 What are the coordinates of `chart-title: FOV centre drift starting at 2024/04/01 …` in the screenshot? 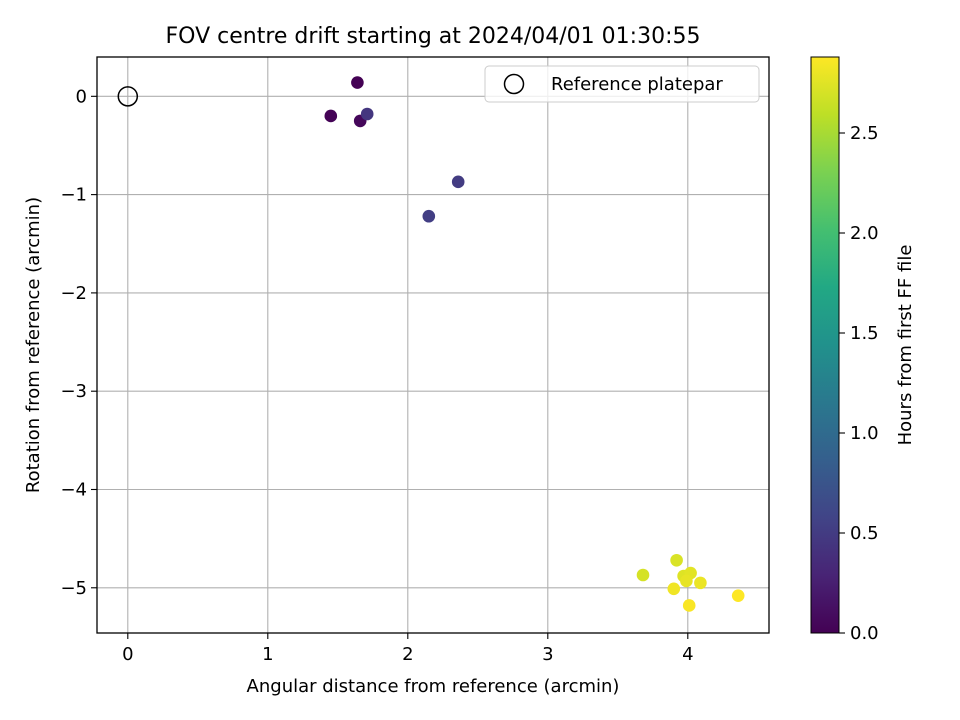 It's located at (433, 36).